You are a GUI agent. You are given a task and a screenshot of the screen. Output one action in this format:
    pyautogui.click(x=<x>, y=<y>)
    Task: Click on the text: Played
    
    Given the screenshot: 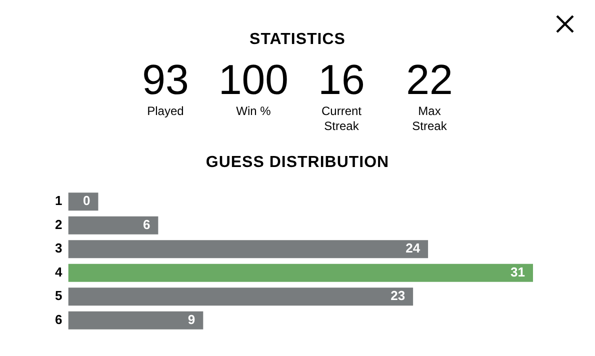 What is the action you would take?
    pyautogui.click(x=165, y=111)
    